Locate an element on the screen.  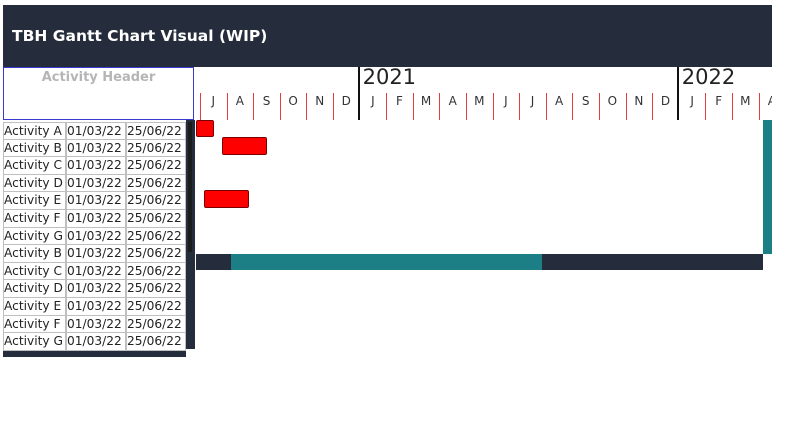
table-bottom-bar is located at coordinates (94, 354).